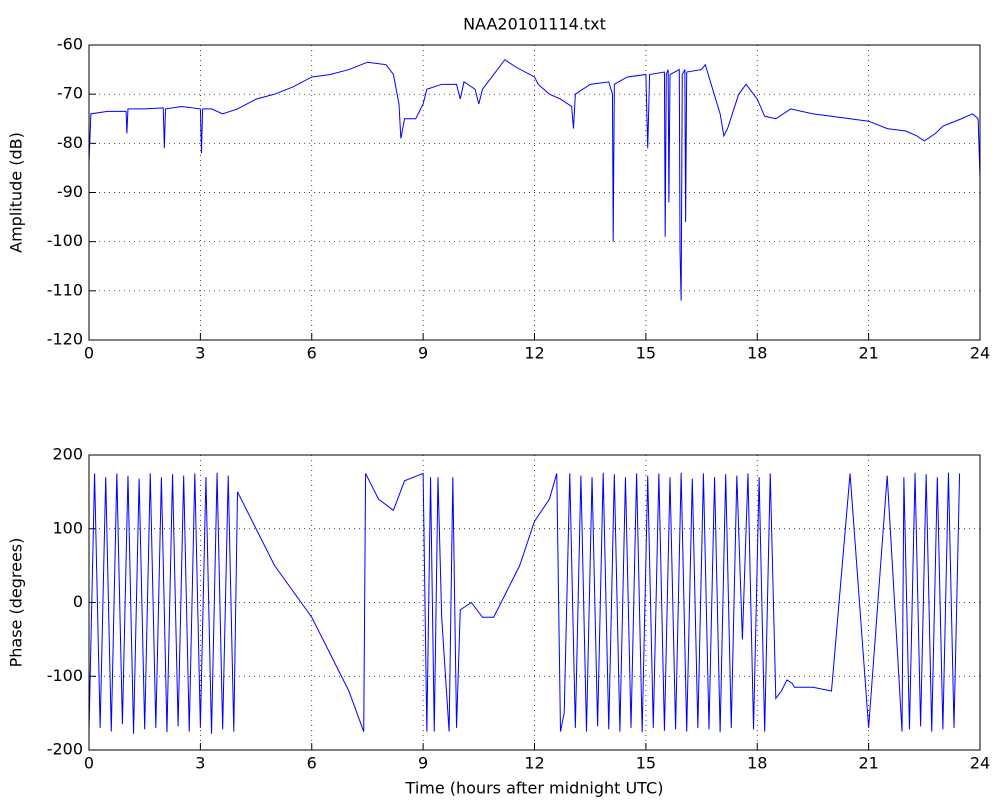  What do you see at coordinates (534, 24) in the screenshot?
I see `chart-title: NAA20101114.txt` at bounding box center [534, 24].